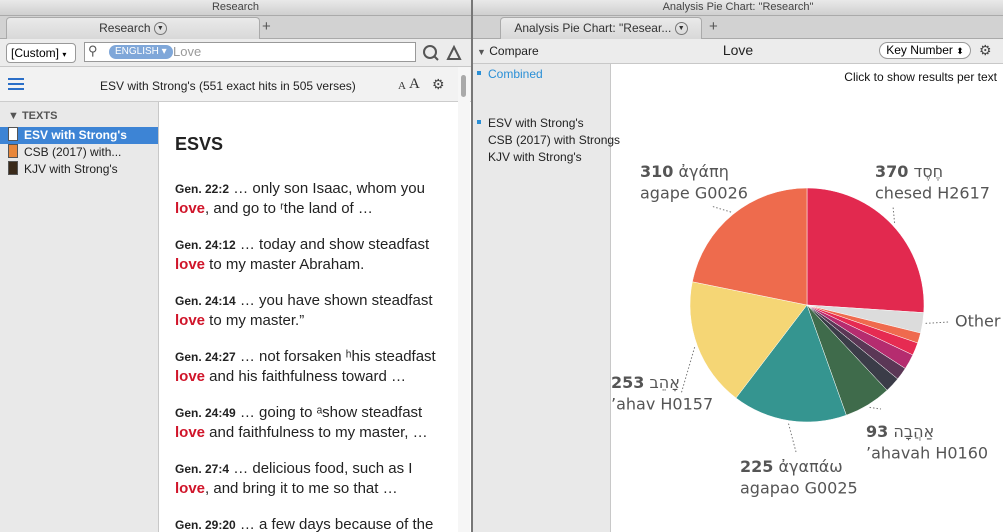 The image size is (1003, 532). What do you see at coordinates (920, 77) in the screenshot?
I see `chart-hint: Click to show results per text` at bounding box center [920, 77].